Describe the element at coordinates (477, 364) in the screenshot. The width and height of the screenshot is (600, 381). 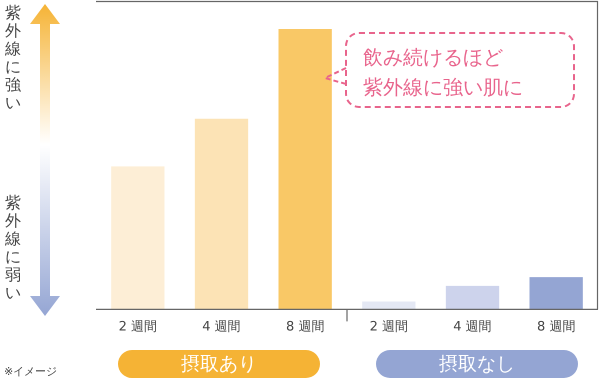
I see `text: 摂取なし` at that location.